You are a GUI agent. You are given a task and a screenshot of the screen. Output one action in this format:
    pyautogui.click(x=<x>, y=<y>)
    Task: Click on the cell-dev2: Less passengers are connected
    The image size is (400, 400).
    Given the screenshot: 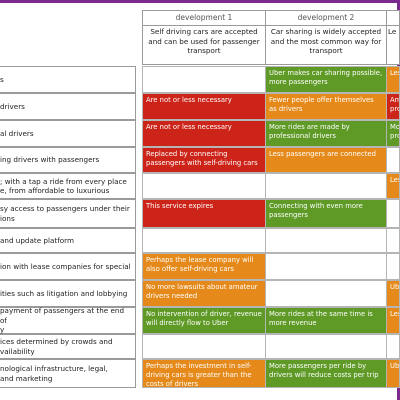 What is the action you would take?
    pyautogui.click(x=326, y=160)
    